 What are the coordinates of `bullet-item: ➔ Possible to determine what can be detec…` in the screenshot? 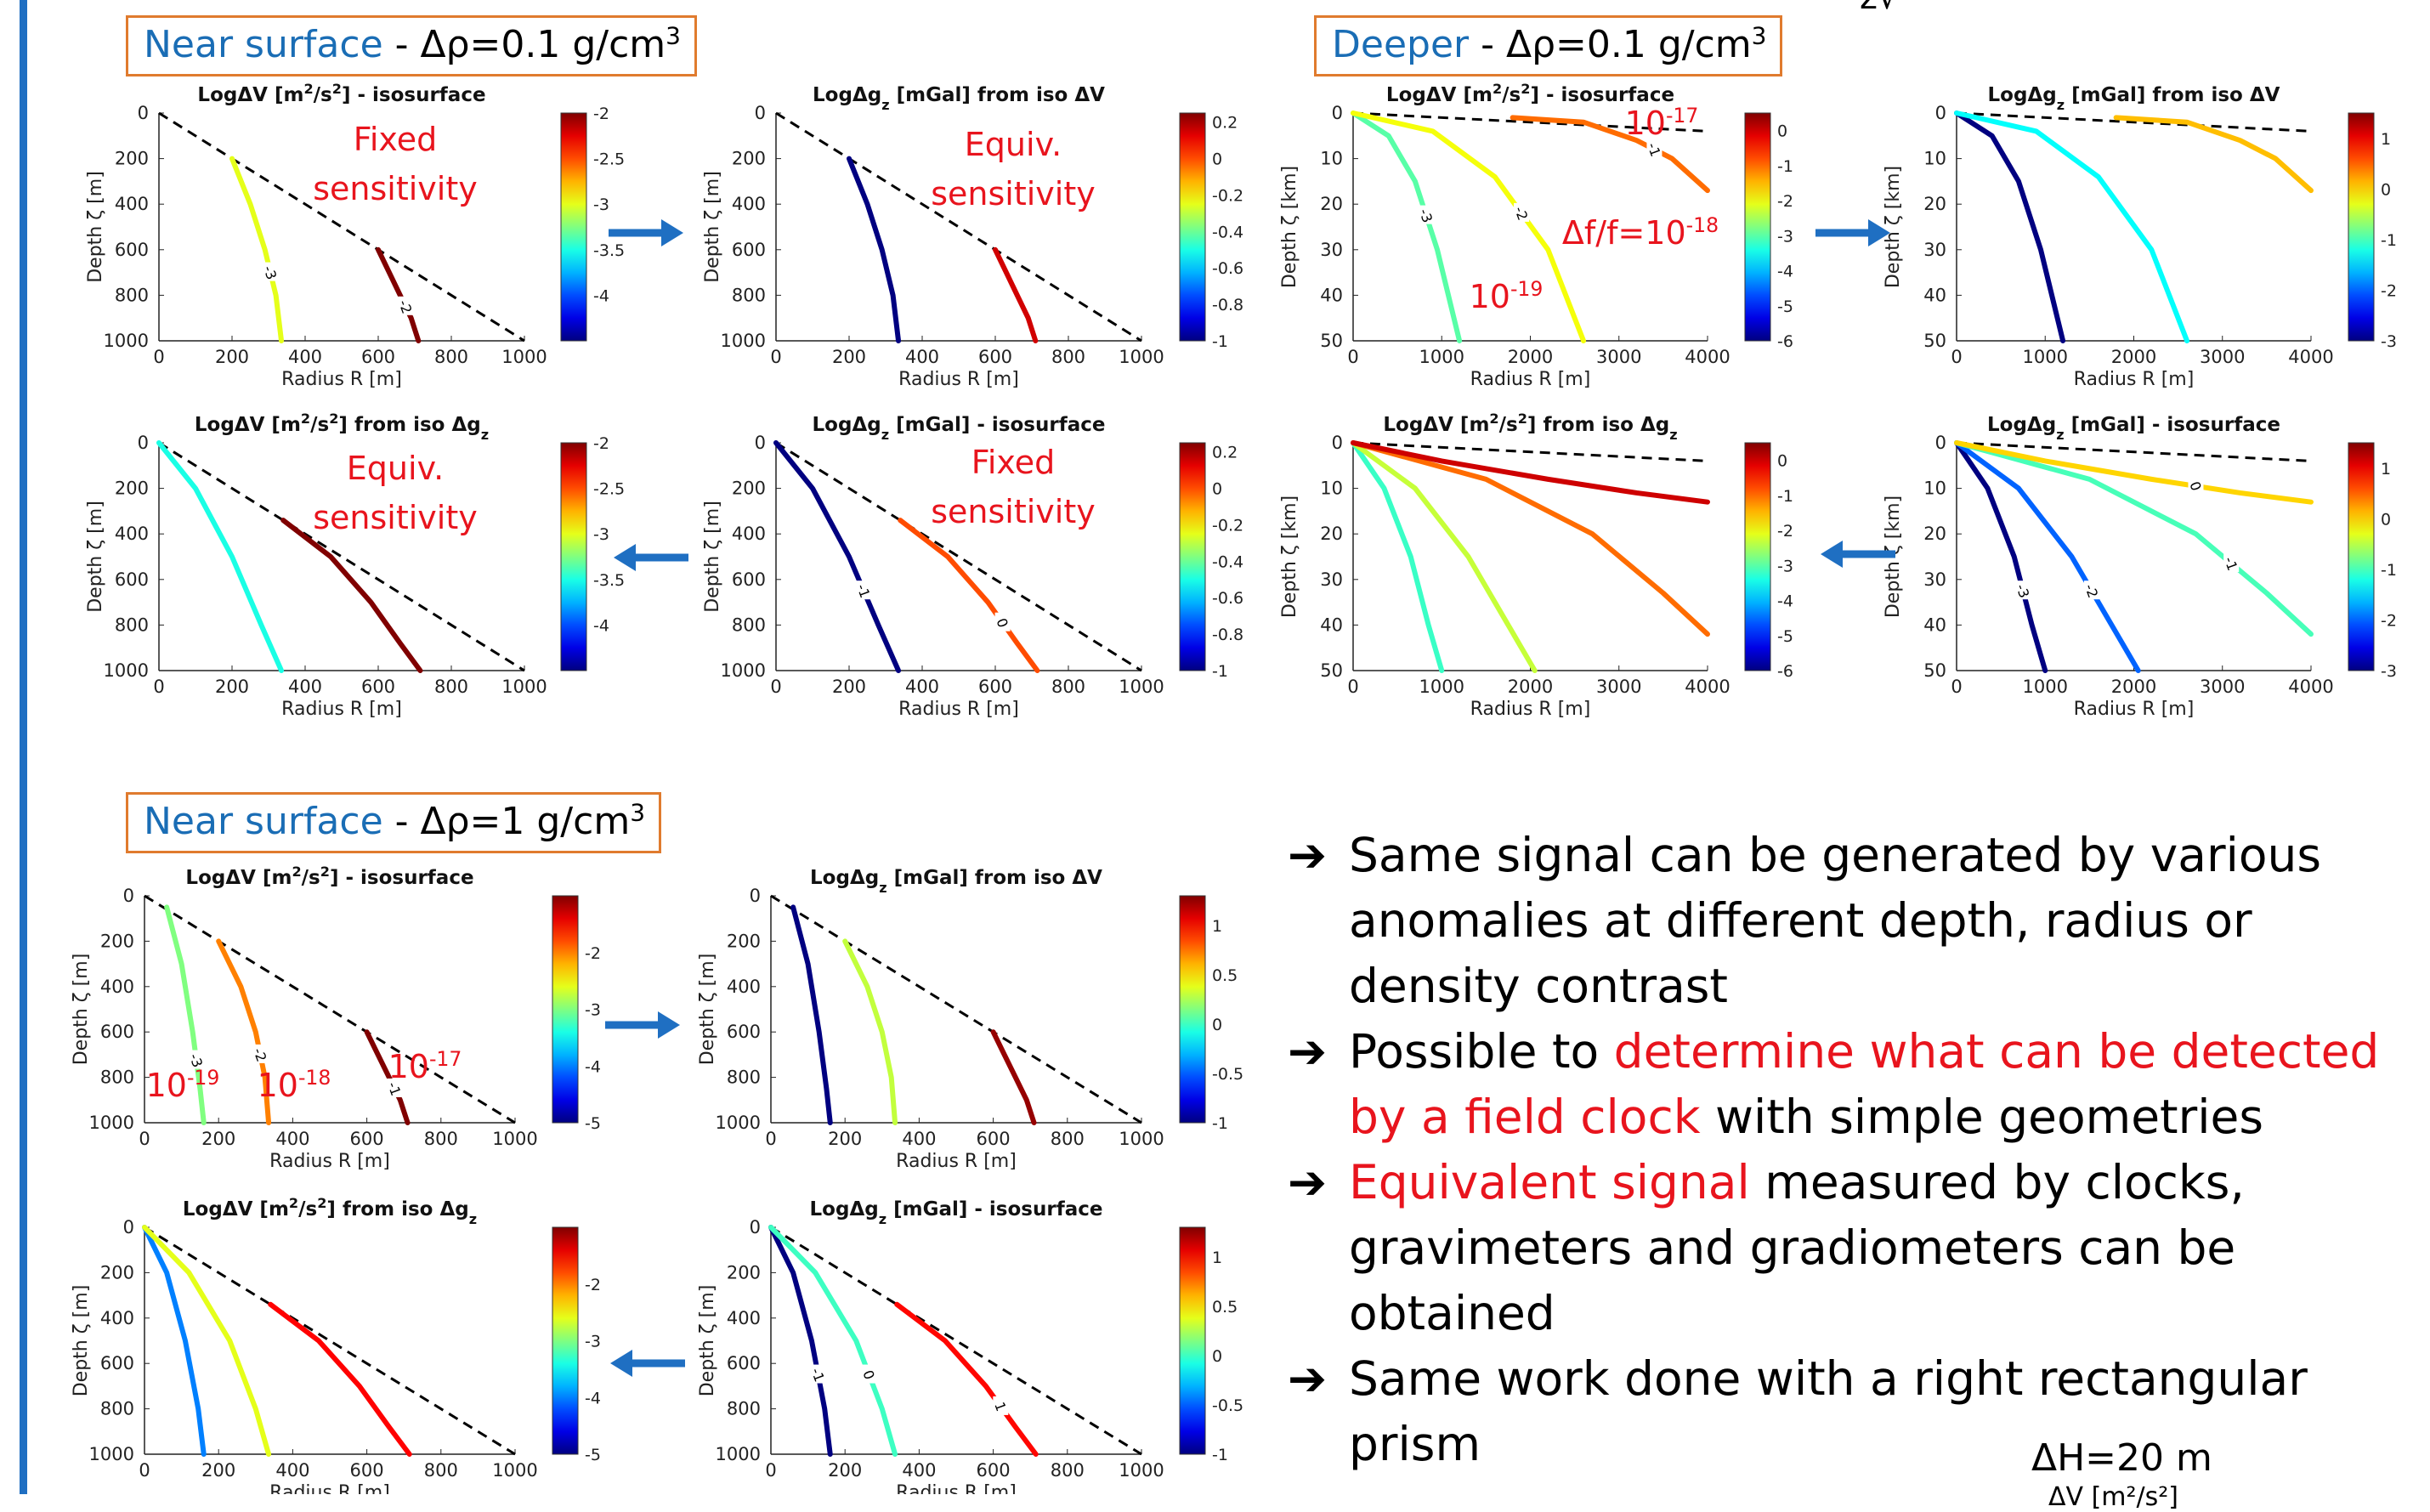 It's located at (1849, 1084).